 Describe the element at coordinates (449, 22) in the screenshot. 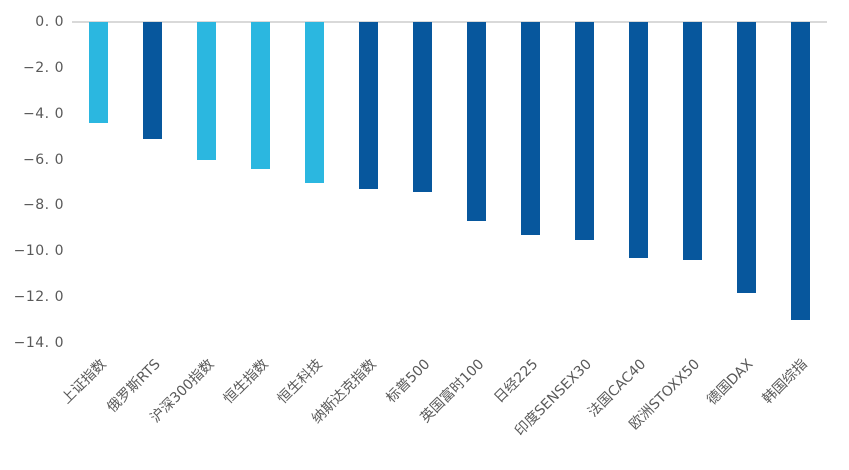

I see `x-axis-zero-line` at that location.